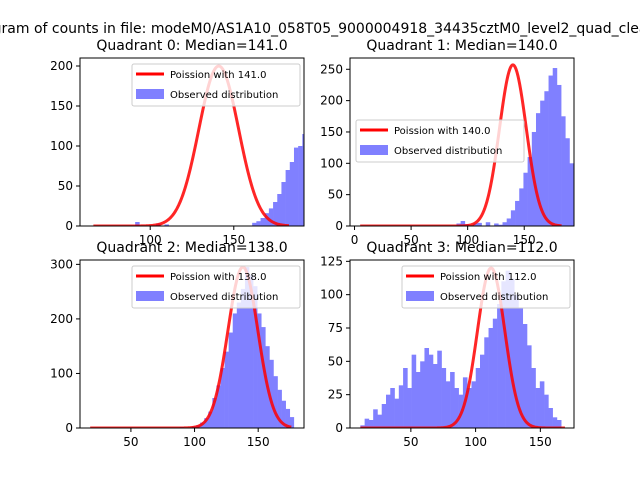 The height and width of the screenshot is (480, 640). I want to click on quadrant-2-axes-frame, so click(192, 344).